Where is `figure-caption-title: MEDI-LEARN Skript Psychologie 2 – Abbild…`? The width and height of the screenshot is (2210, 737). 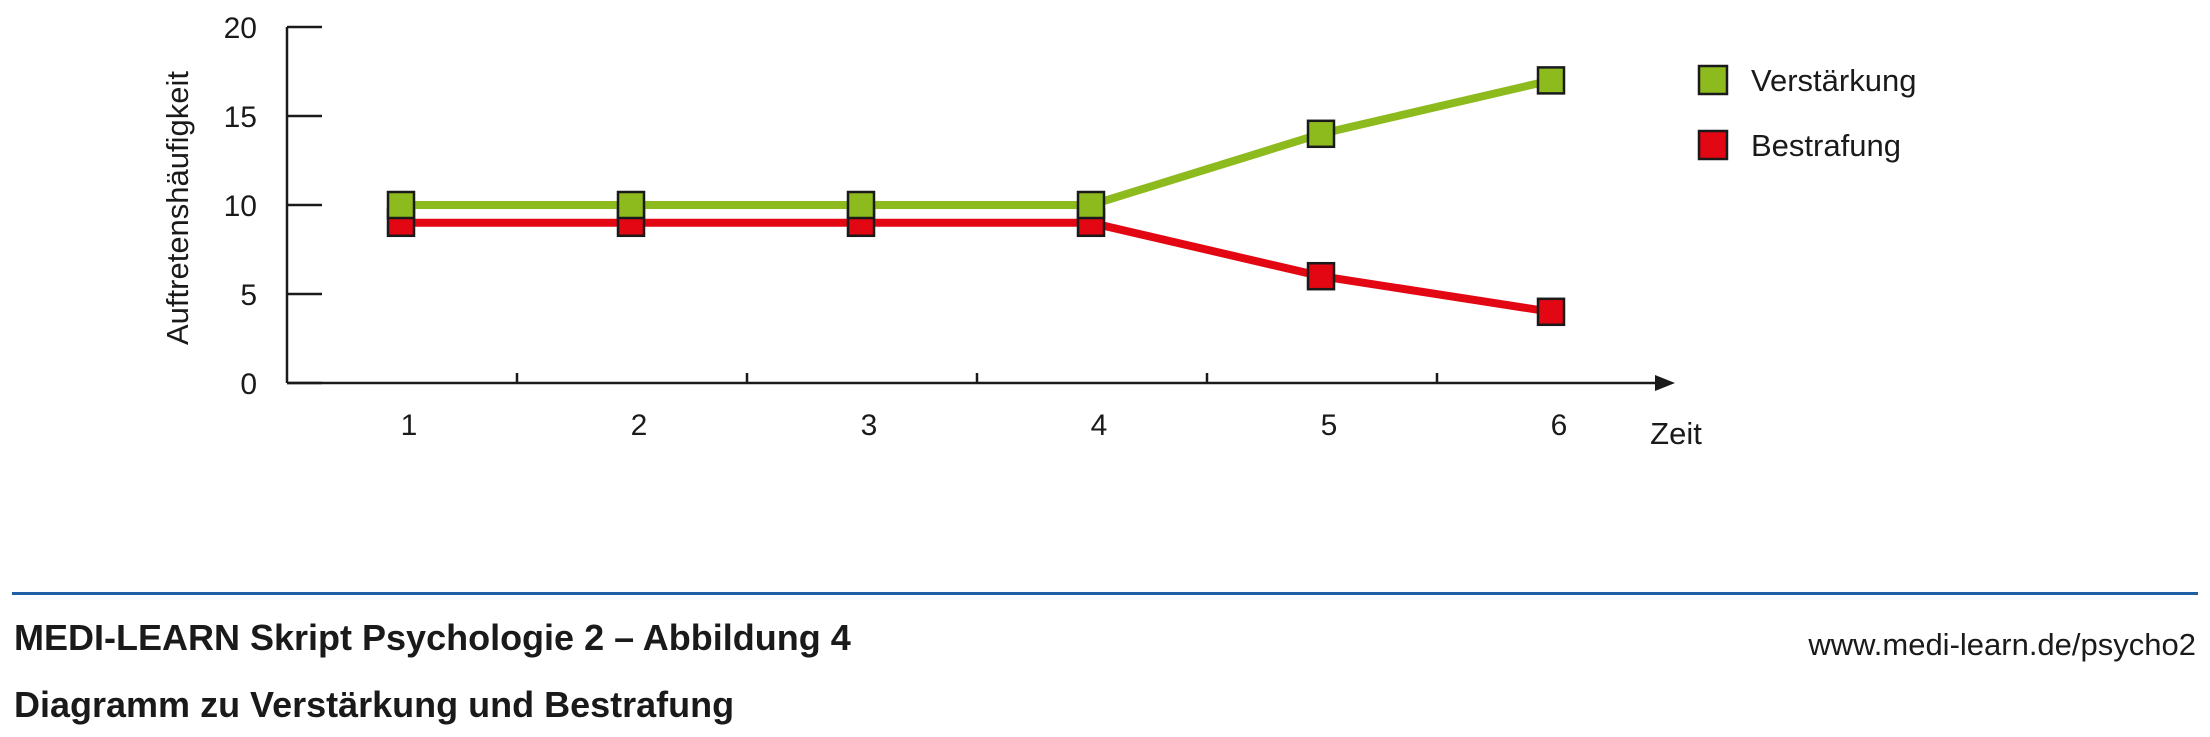
figure-caption-title: MEDI-LEARN Skript Psychologie 2 – Abbild… is located at coordinates (432, 637).